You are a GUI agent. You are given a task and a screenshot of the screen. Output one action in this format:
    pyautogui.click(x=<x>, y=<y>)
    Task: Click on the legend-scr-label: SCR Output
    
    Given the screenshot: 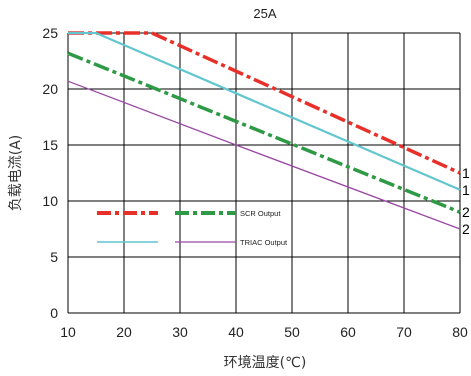 What is the action you would take?
    pyautogui.click(x=260, y=213)
    